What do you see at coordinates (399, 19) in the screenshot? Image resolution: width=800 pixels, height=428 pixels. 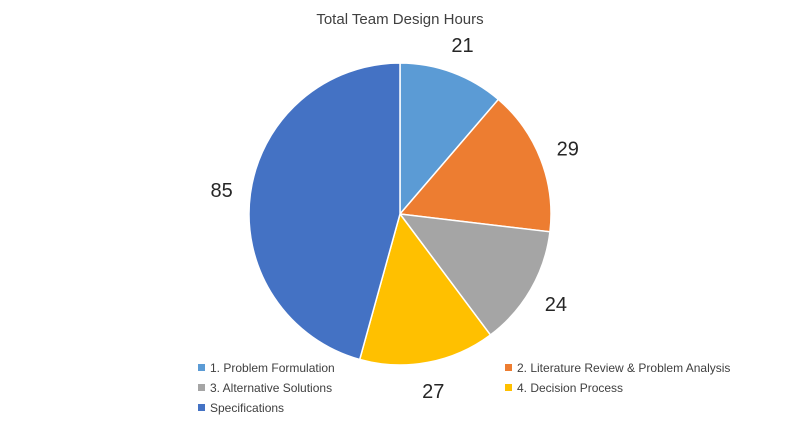 I see `chart-title: Total Team Design Hours` at bounding box center [399, 19].